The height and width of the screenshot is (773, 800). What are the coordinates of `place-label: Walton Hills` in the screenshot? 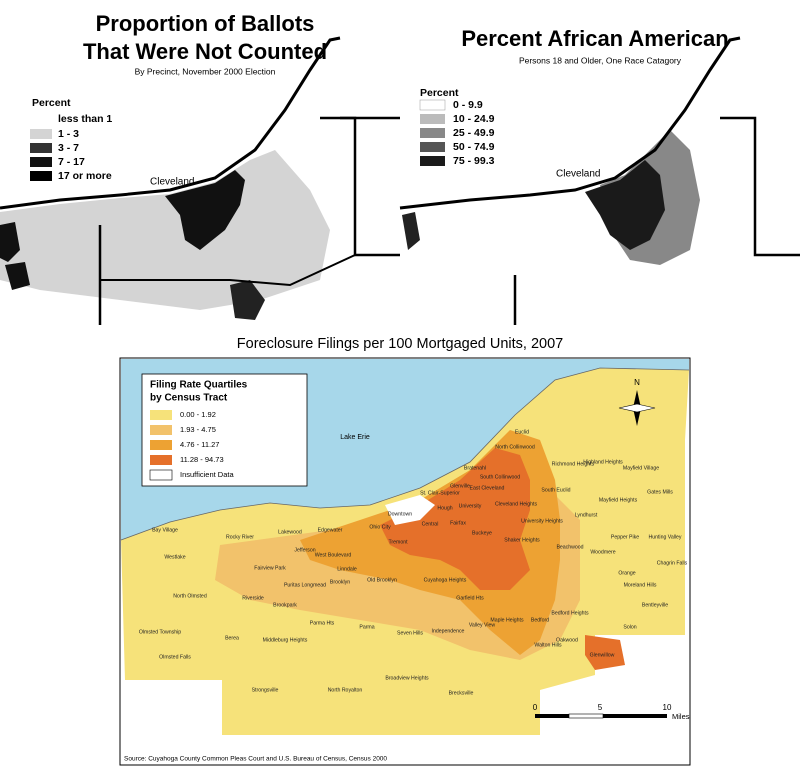 It's located at (548, 645).